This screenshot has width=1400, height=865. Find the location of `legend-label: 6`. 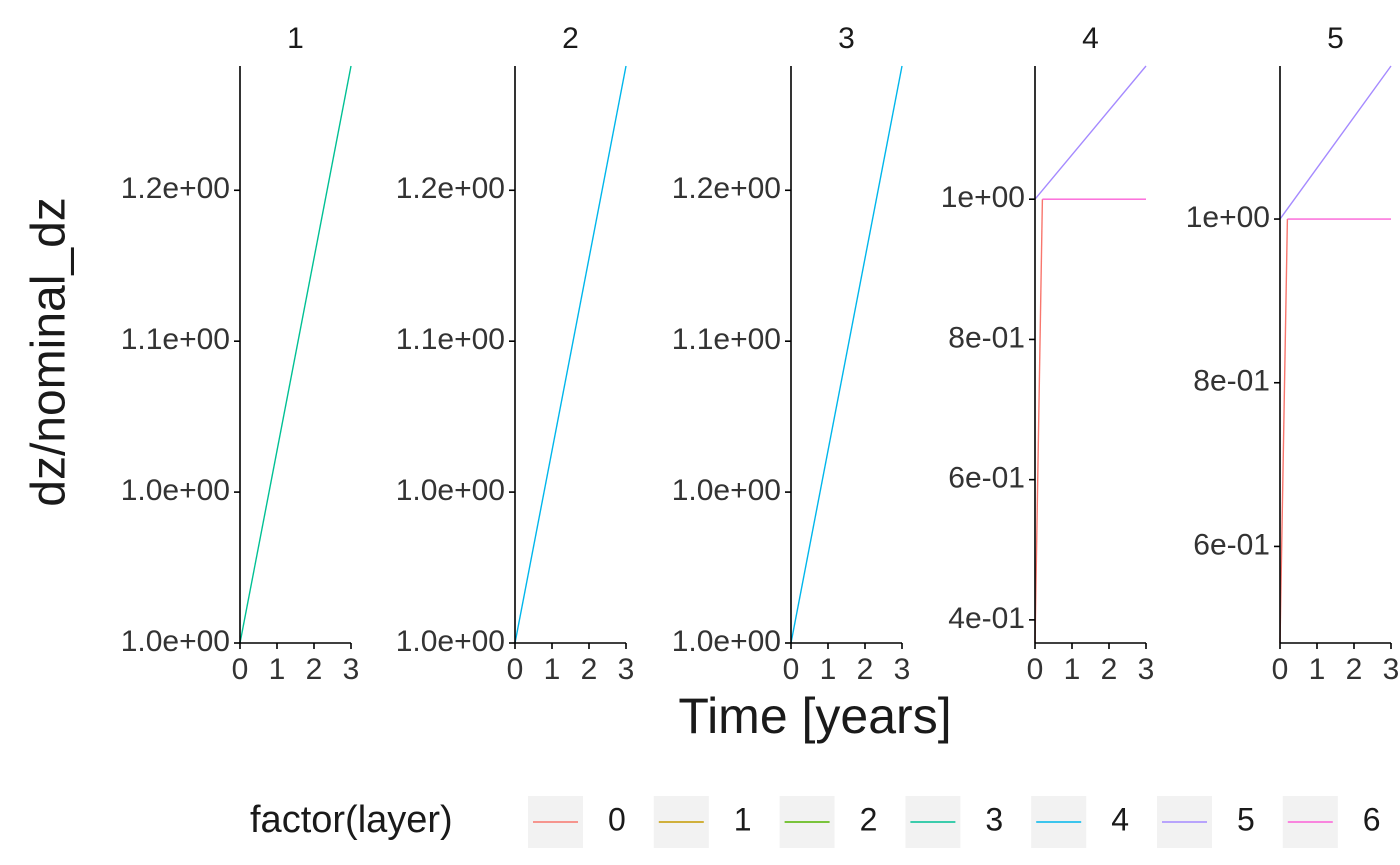

legend-label: 6 is located at coordinates (1372, 819).